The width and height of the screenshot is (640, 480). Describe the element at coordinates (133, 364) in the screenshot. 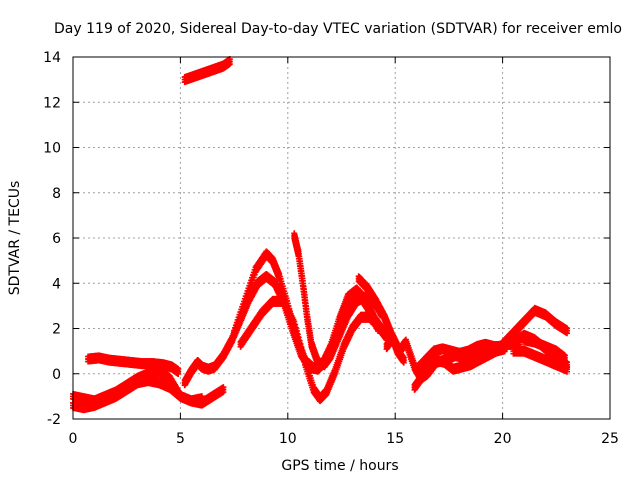

I see `series-track-b` at that location.